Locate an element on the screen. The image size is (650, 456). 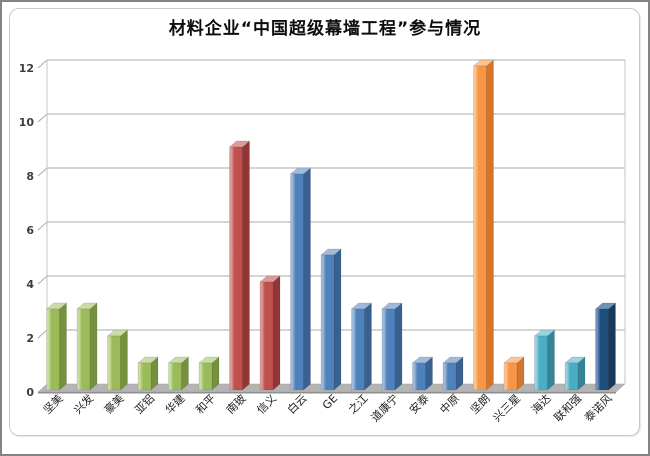
x-category-label: 安泰 is located at coordinates (418, 403).